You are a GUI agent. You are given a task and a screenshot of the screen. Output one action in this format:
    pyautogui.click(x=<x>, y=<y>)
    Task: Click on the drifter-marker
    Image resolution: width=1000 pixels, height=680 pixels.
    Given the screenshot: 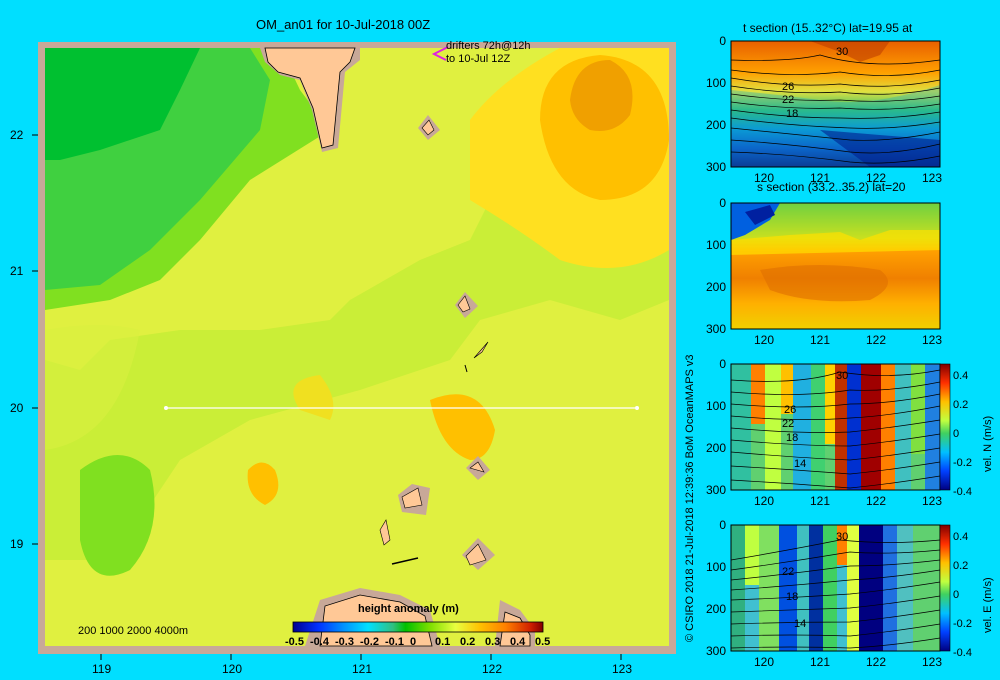 What is the action you would take?
    pyautogui.click(x=440, y=53)
    